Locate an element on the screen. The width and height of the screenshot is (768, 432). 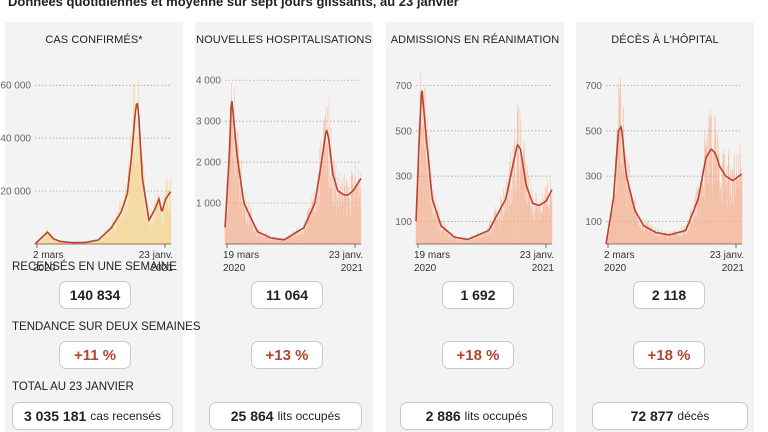
weekly-value-hospitalisations: 11 064 is located at coordinates (287, 295).